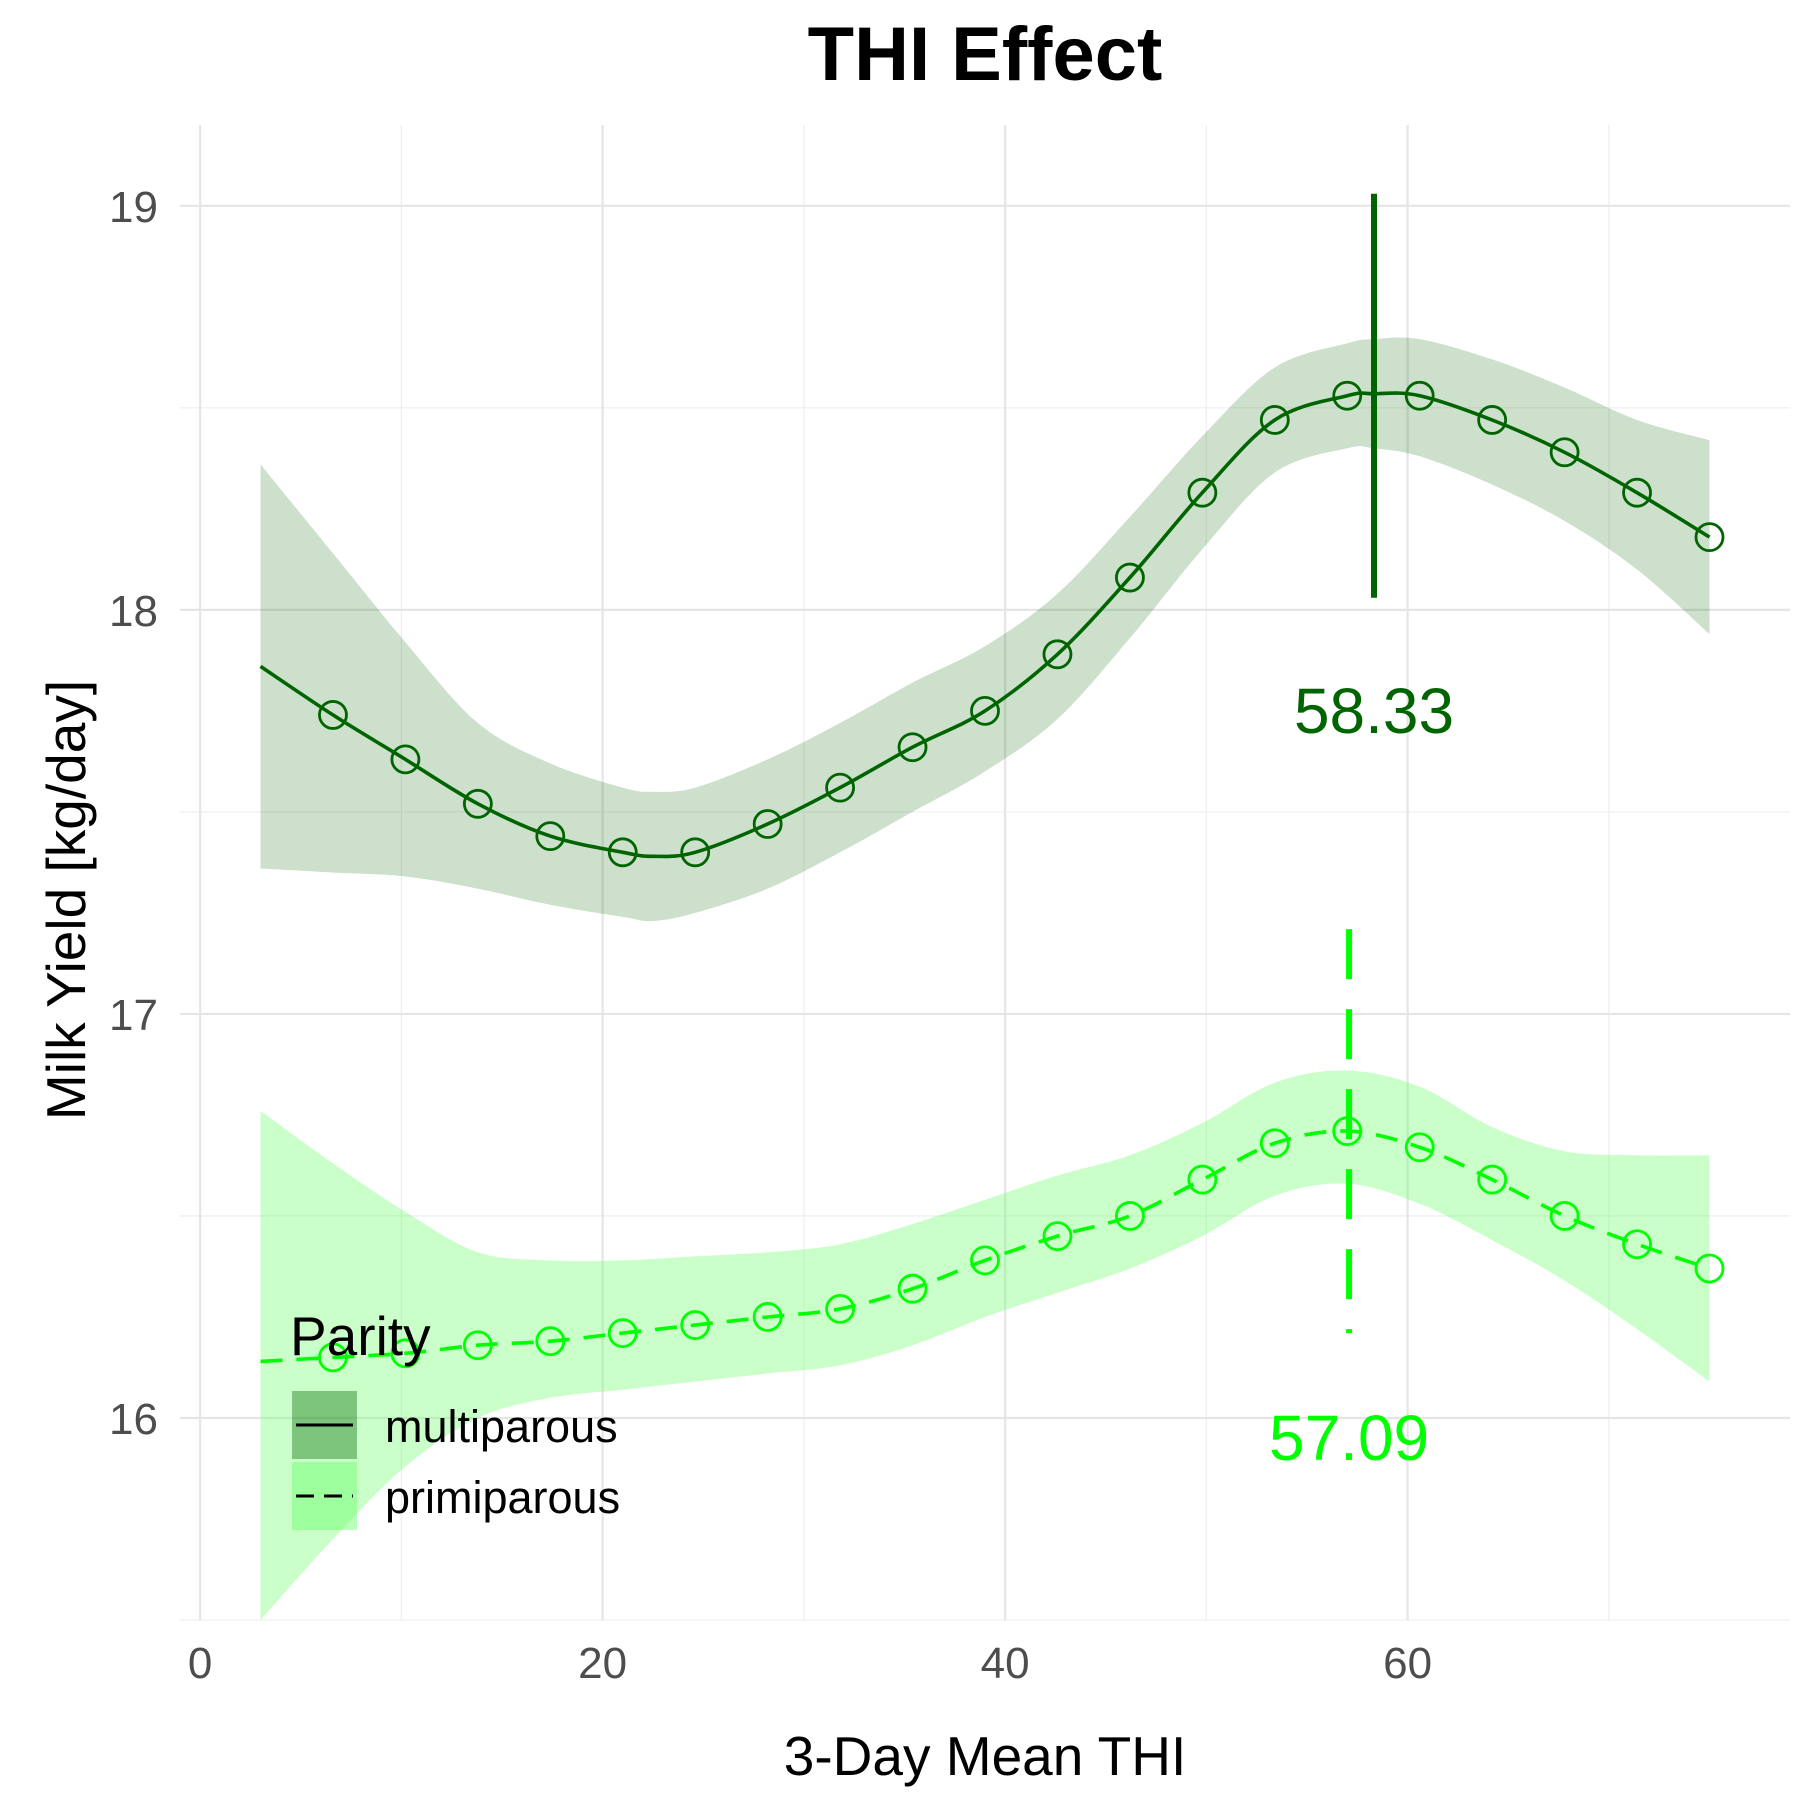 This screenshot has height=1800, width=1800. I want to click on legend: Parity multiparous primiparous, so click(455, 1417).